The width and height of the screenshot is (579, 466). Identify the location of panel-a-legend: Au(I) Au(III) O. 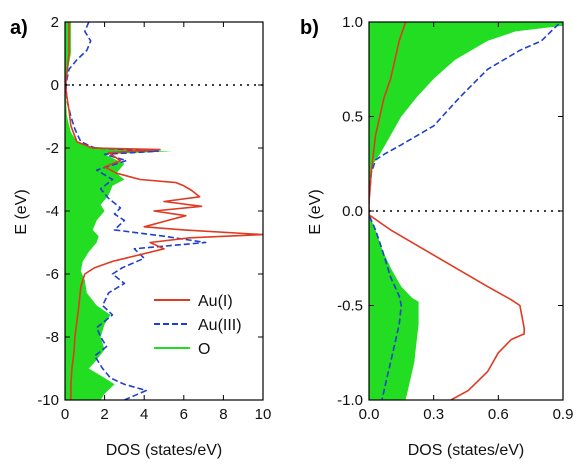
(198, 325).